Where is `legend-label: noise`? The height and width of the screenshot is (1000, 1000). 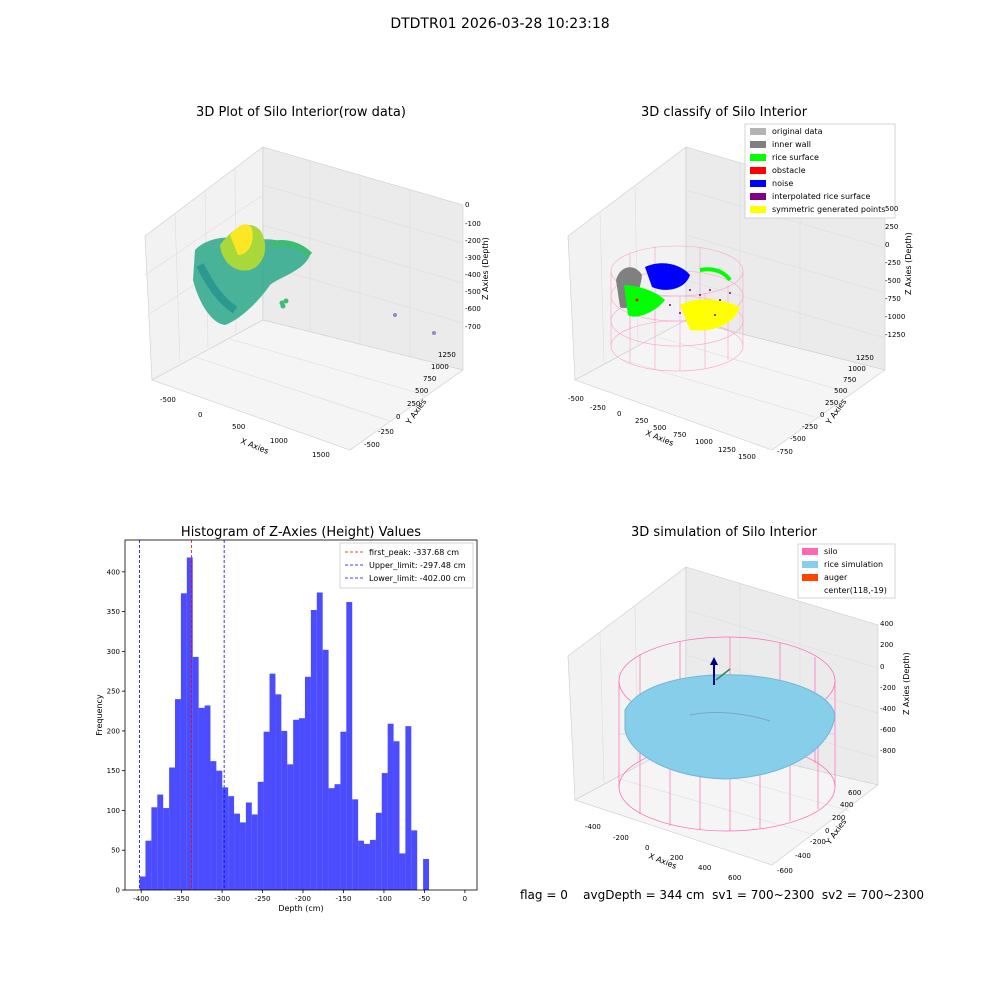
legend-label: noise is located at coordinates (782, 183).